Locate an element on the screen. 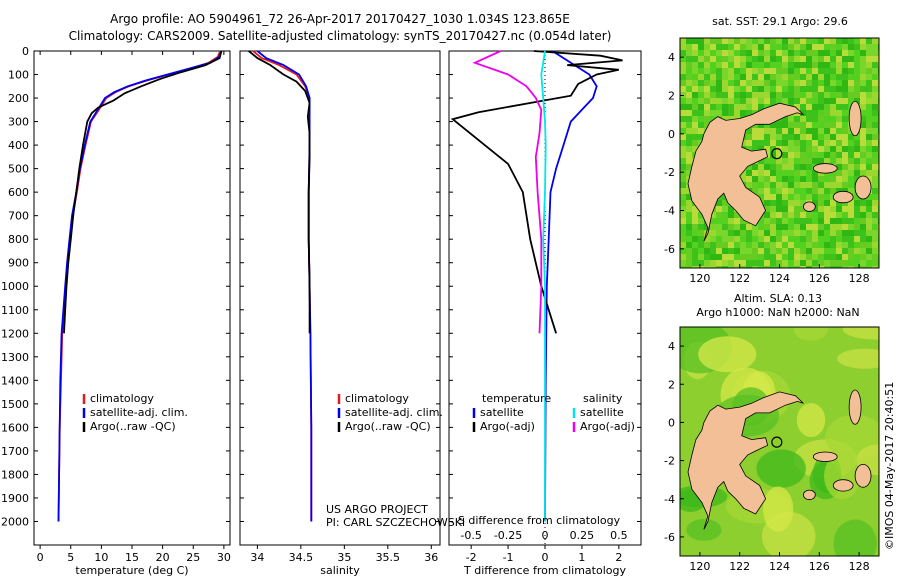 This screenshot has height=580, width=900. legend-group-title: salinity is located at coordinates (603, 398).